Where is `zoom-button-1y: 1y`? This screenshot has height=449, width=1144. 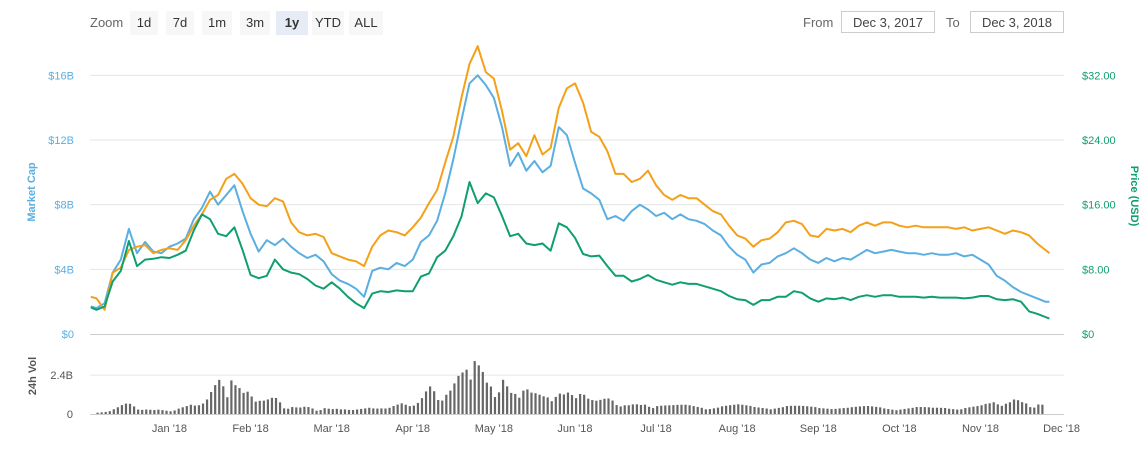 zoom-button-1y: 1y is located at coordinates (292, 23).